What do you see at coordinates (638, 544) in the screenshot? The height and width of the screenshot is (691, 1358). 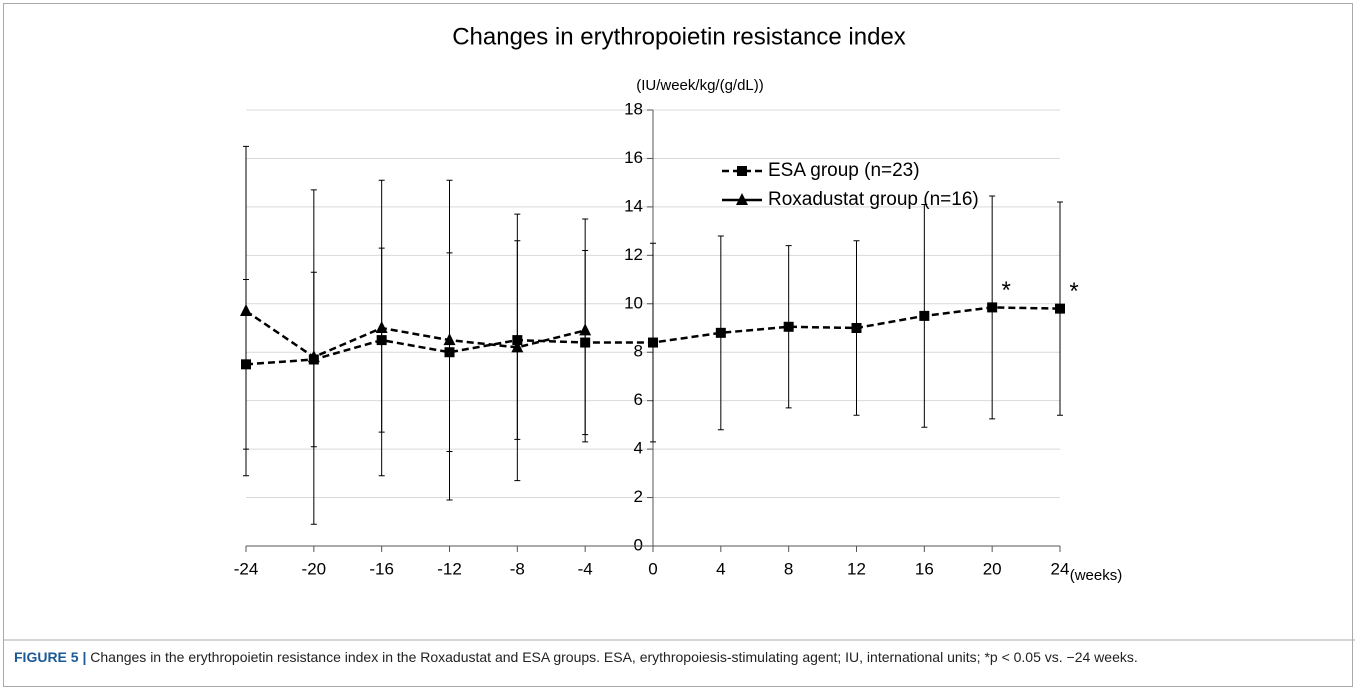 I see `y-tick-label: 0` at bounding box center [638, 544].